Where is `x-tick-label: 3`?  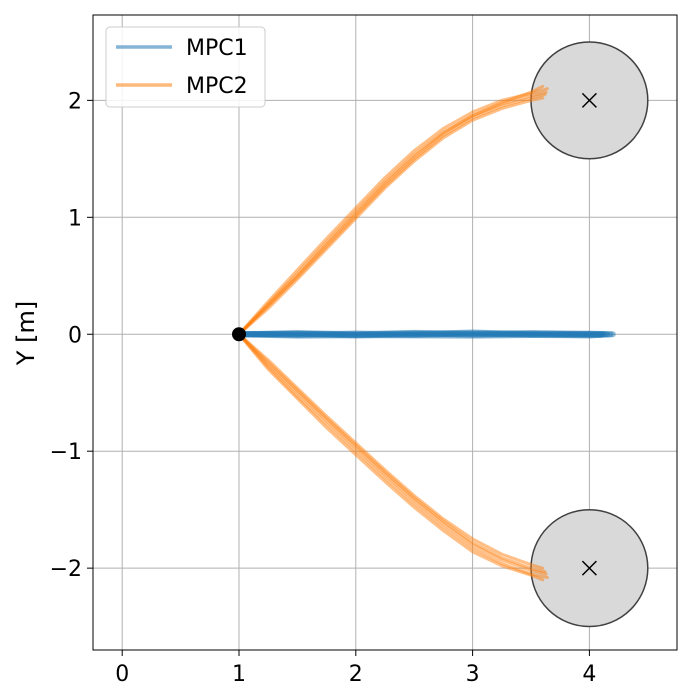 x-tick-label: 3 is located at coordinates (473, 674).